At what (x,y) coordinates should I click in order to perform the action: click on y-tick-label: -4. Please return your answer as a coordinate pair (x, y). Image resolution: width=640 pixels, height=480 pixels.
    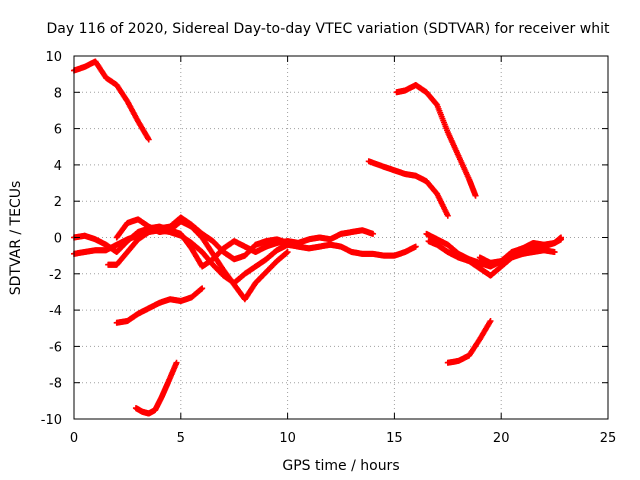
    Looking at the image, I should click on (55, 311).